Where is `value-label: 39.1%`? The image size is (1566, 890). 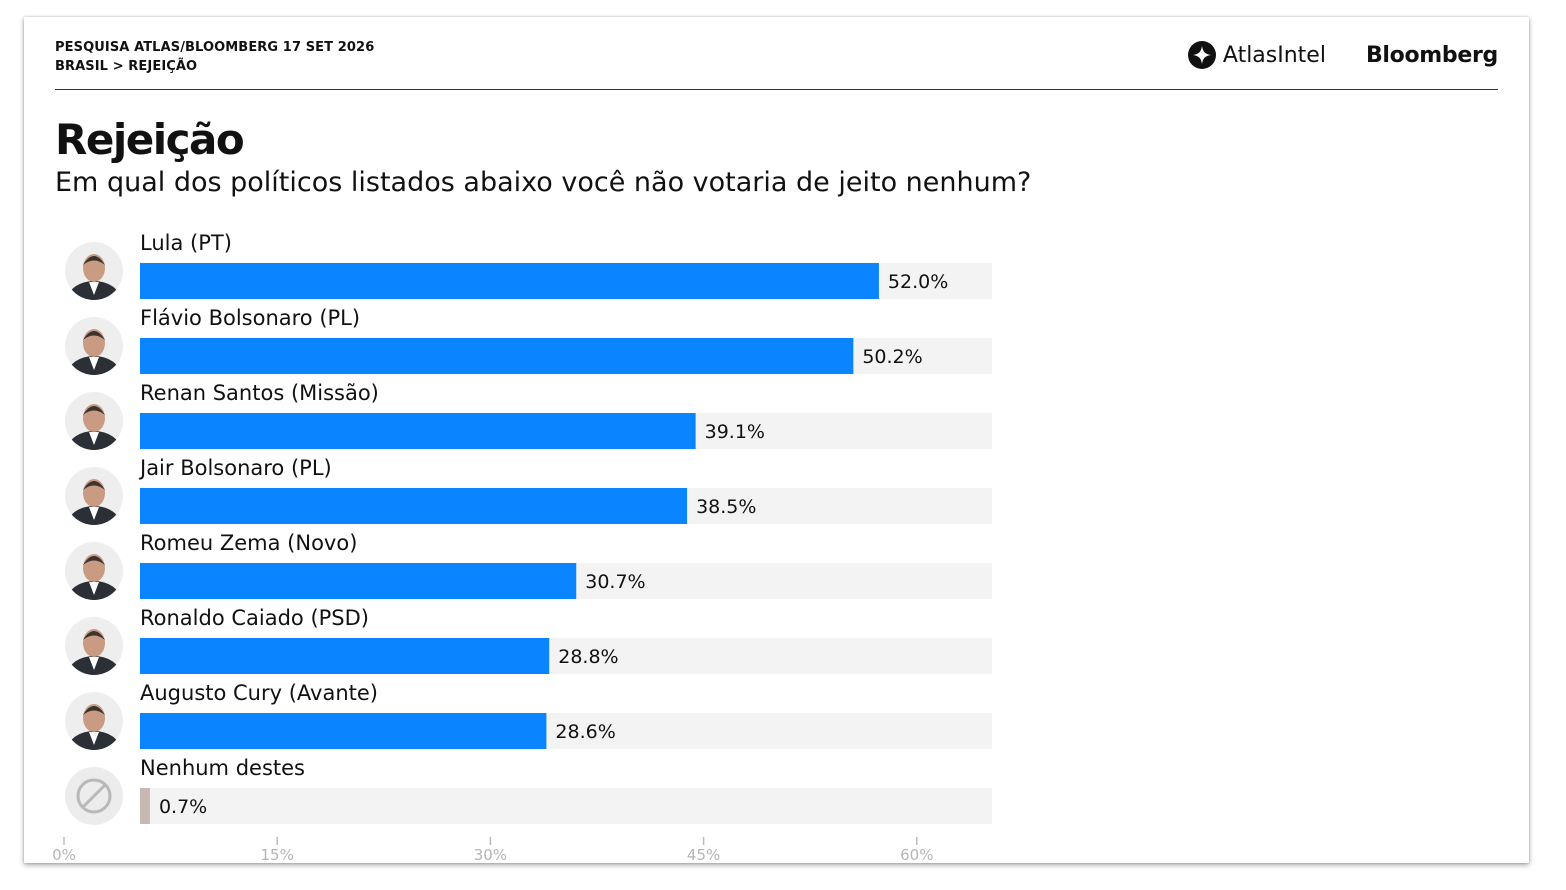
value-label: 39.1% is located at coordinates (735, 432).